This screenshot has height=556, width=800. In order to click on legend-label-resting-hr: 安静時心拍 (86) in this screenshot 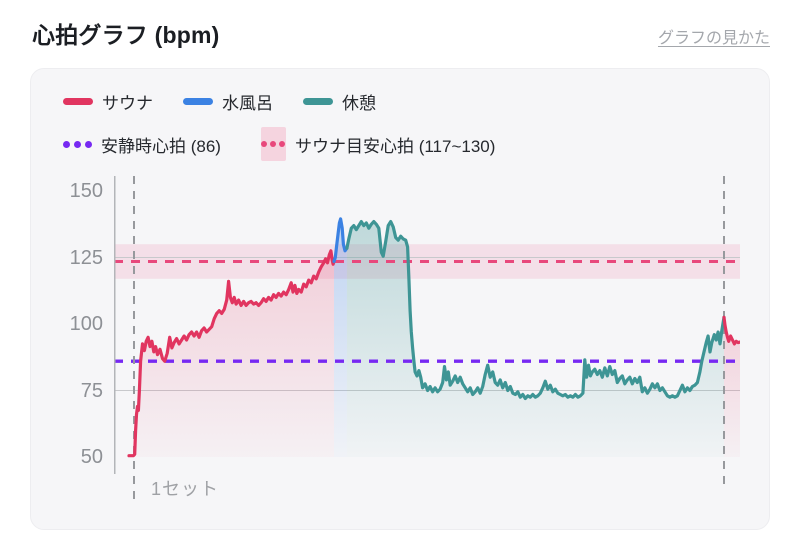, I will do `click(161, 146)`.